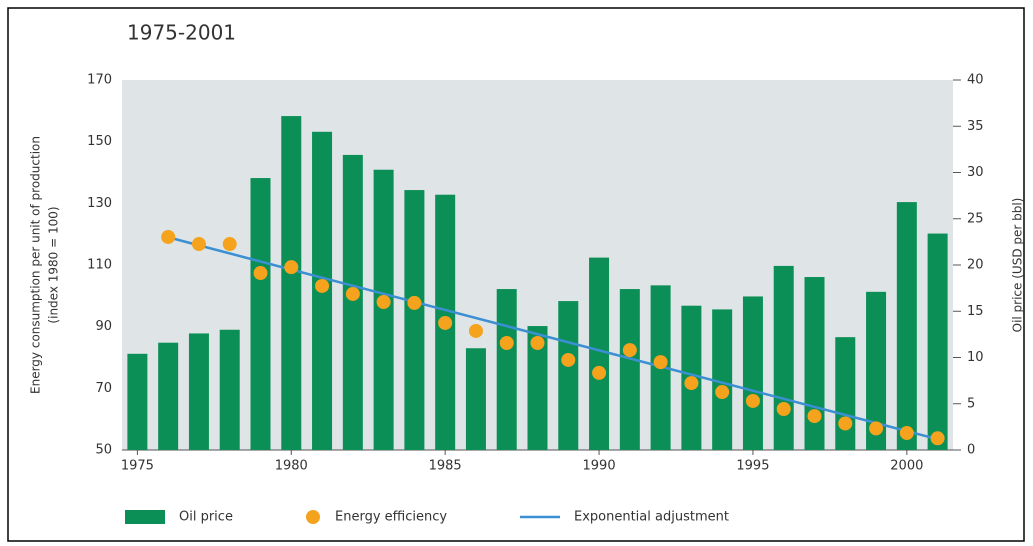  What do you see at coordinates (99, 141) in the screenshot?
I see `y-tick-label: 150` at bounding box center [99, 141].